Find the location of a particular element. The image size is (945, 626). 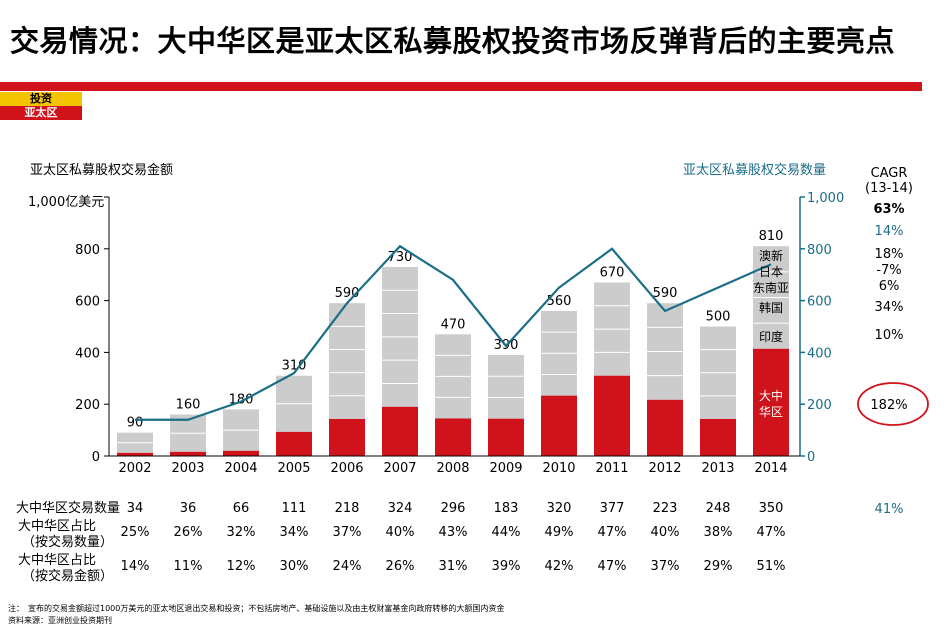

row-label-share-amount: 大中华区占比 is located at coordinates (57, 560).